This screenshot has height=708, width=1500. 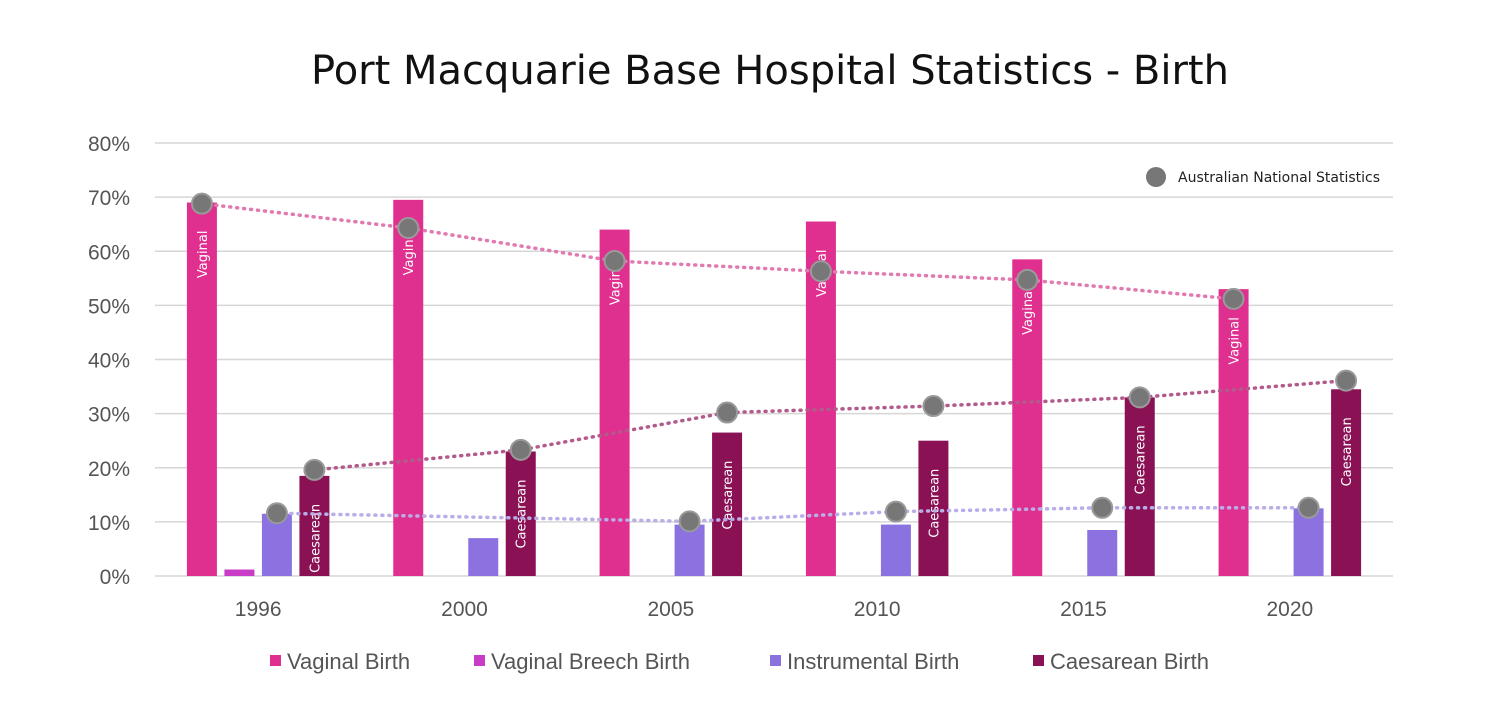 I want to click on national-statistics-legend: Australian National Statistics, so click(x=1263, y=177).